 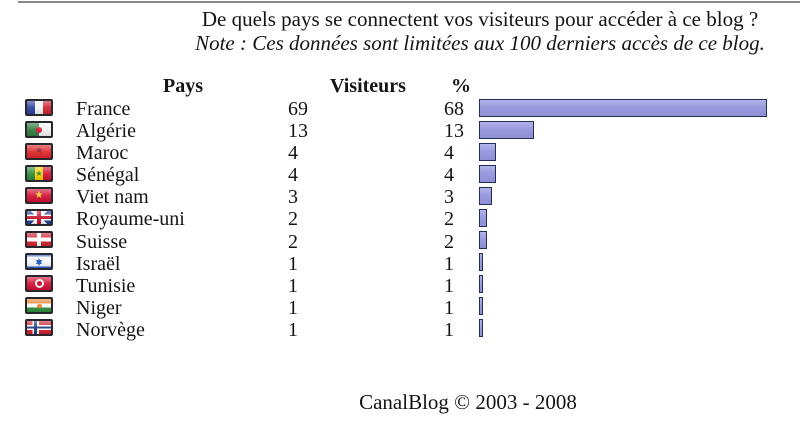 I want to click on percent-value: 13, so click(x=454, y=131).